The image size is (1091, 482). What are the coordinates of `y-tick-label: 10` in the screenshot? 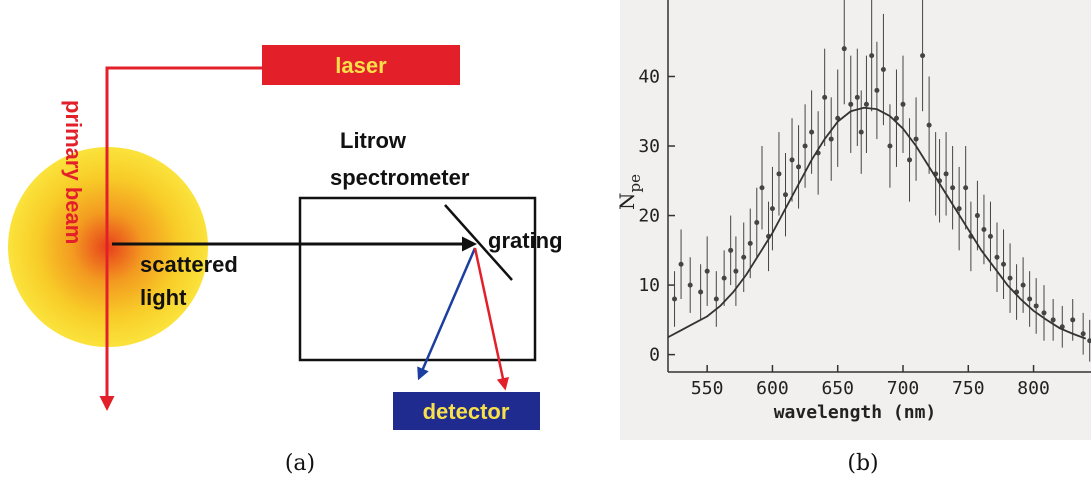 It's located at (649, 285).